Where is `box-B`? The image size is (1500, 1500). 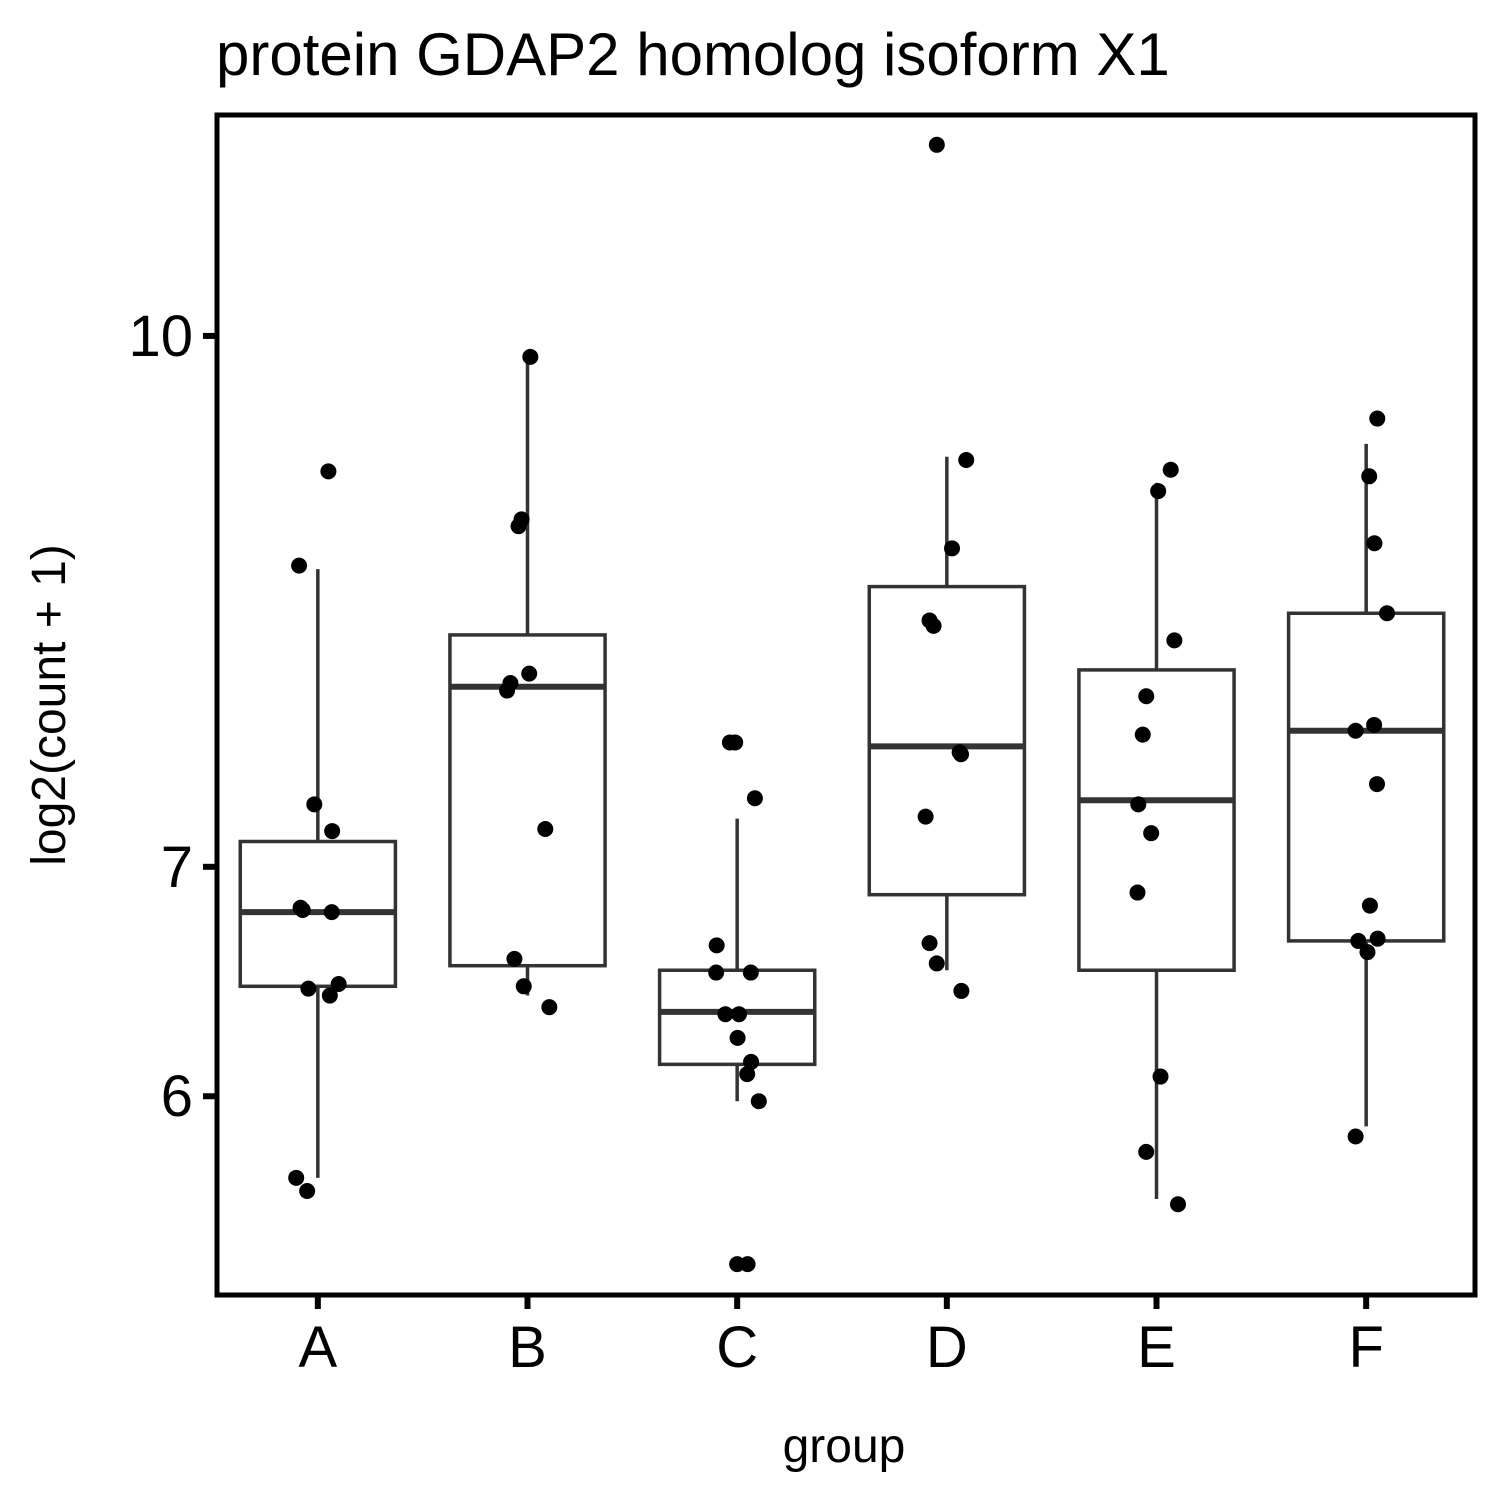
box-B is located at coordinates (527, 679).